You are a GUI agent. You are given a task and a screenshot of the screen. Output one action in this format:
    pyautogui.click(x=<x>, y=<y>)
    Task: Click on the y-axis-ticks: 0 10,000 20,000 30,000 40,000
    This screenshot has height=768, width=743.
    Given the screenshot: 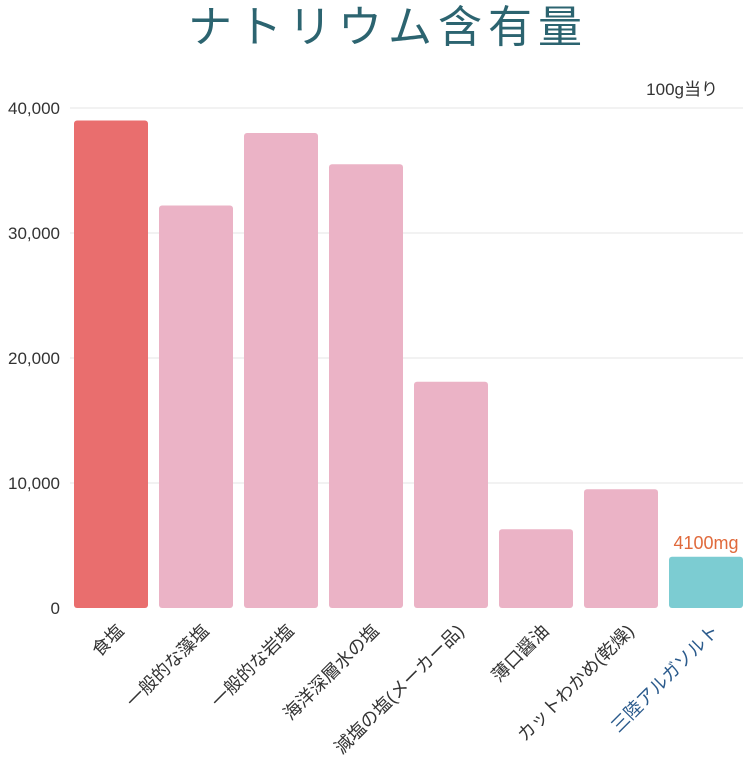 What is the action you would take?
    pyautogui.click(x=34, y=358)
    